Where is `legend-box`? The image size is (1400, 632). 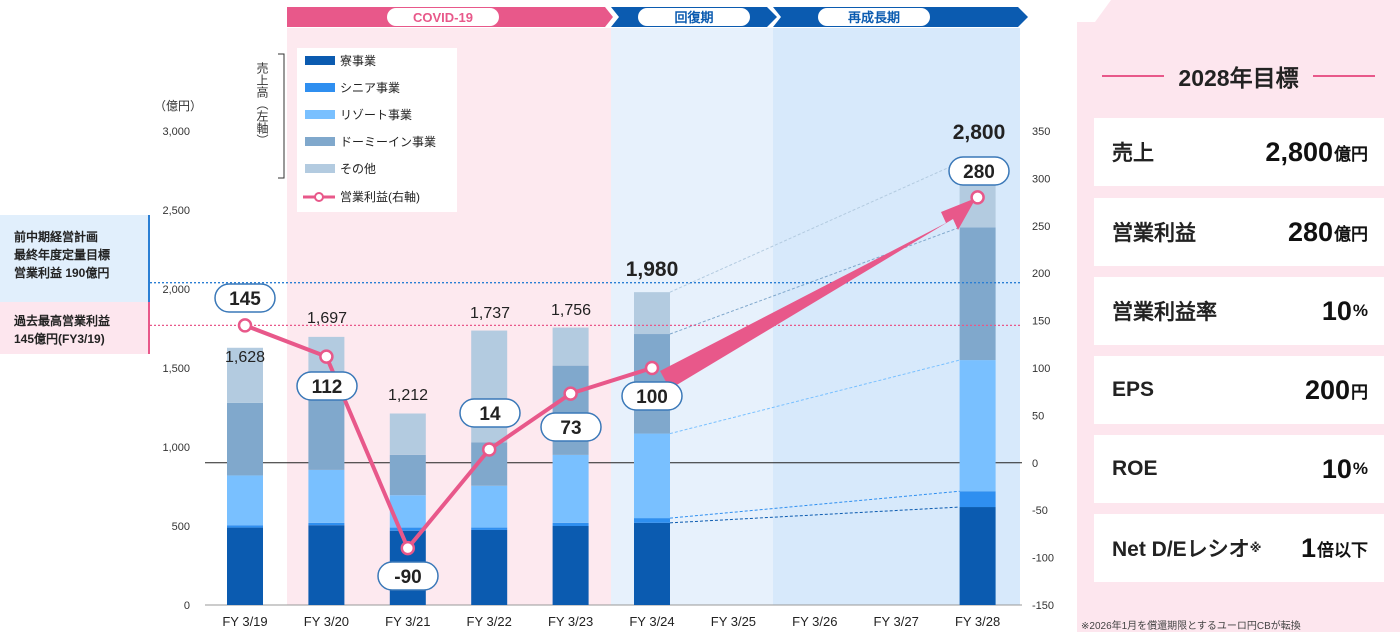 legend-box is located at coordinates (377, 130).